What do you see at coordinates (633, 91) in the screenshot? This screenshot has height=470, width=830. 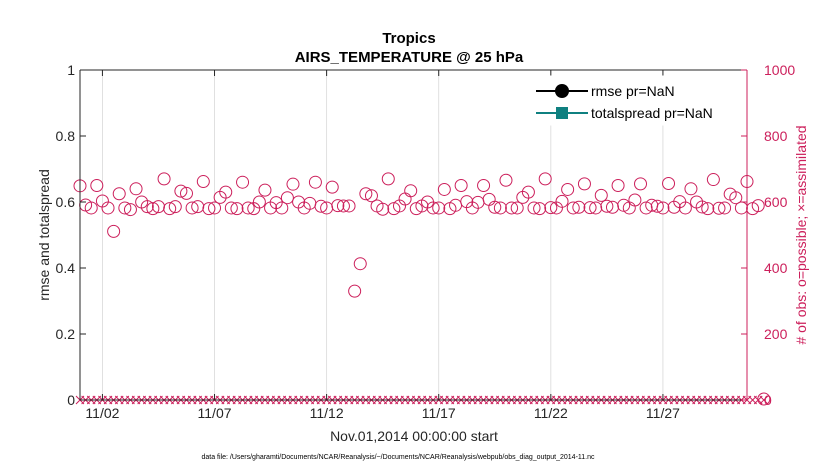 I see `legend-rmse-label: rmse pr=NaN` at bounding box center [633, 91].